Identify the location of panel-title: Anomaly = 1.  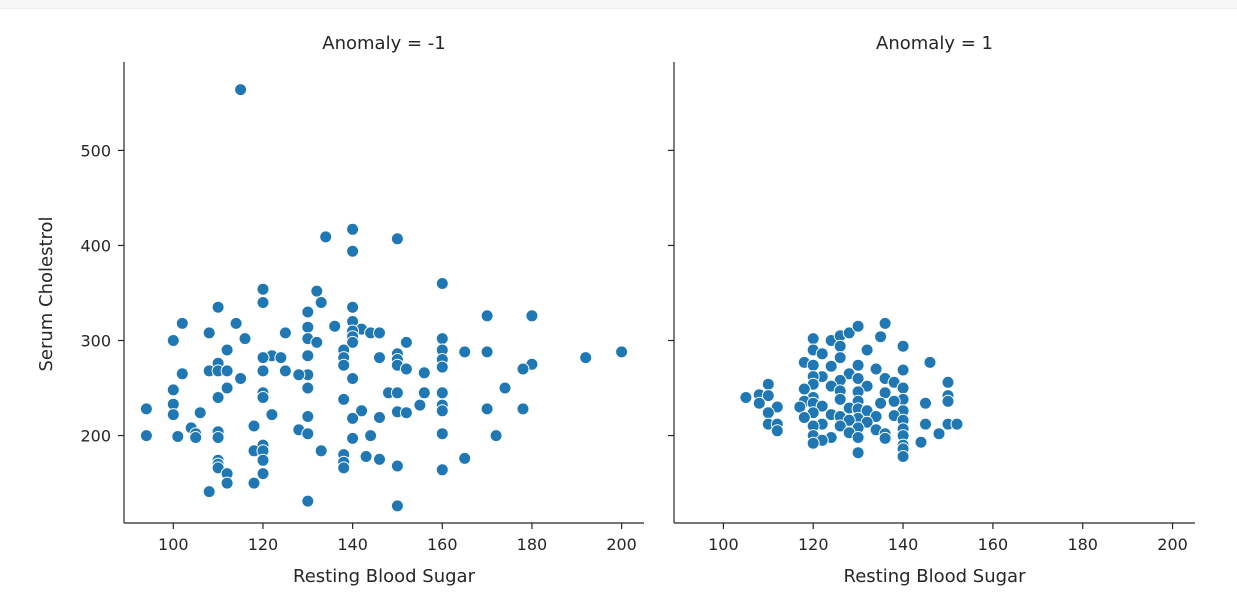
(934, 43).